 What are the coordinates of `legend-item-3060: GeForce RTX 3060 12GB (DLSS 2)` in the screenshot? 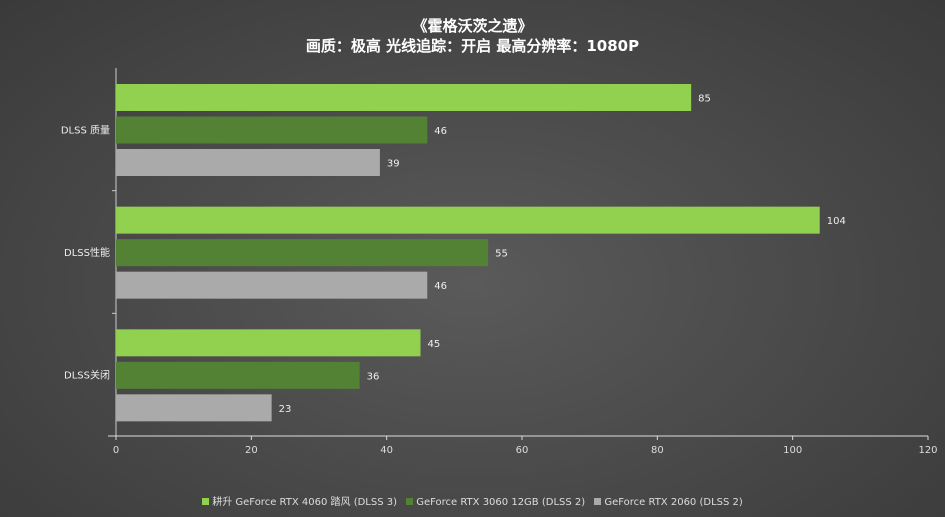 It's located at (495, 502).